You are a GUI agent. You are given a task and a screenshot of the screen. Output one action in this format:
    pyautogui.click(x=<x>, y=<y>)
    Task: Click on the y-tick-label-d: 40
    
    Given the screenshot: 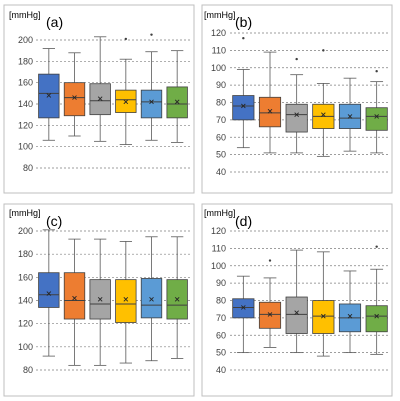 What is the action you would take?
    pyautogui.click(x=221, y=370)
    